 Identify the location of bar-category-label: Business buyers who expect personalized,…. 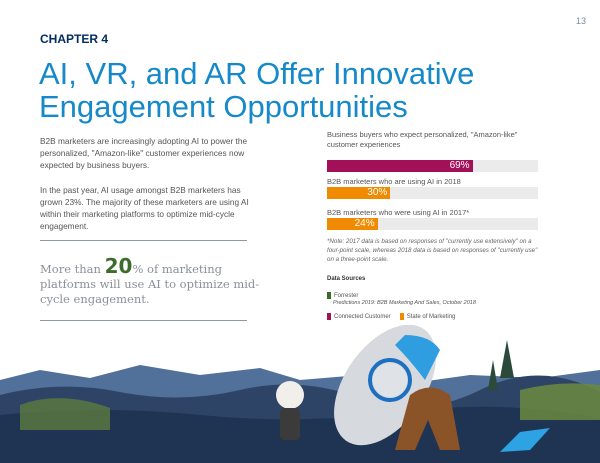
(422, 139).